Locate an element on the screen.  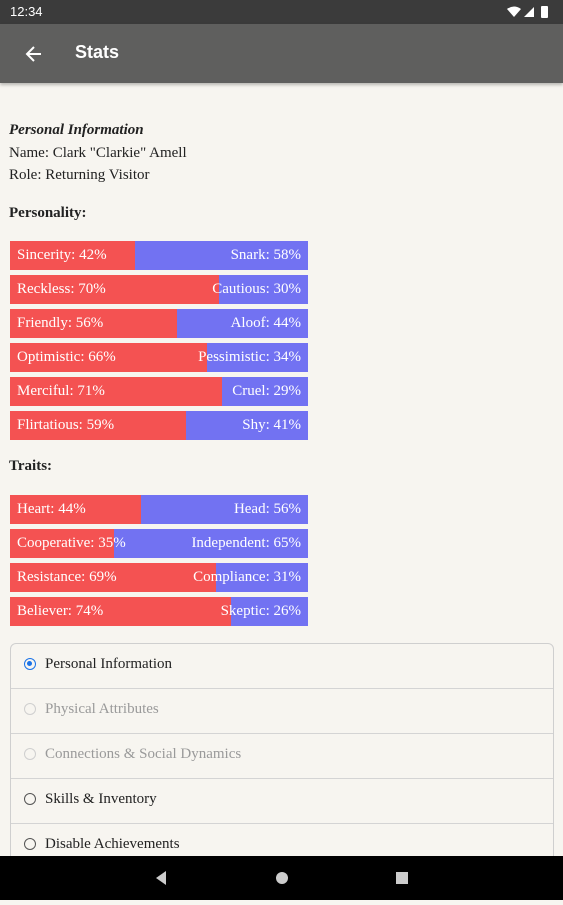
ratio-bar: Heart: 44% Head: 56% is located at coordinates (159, 509).